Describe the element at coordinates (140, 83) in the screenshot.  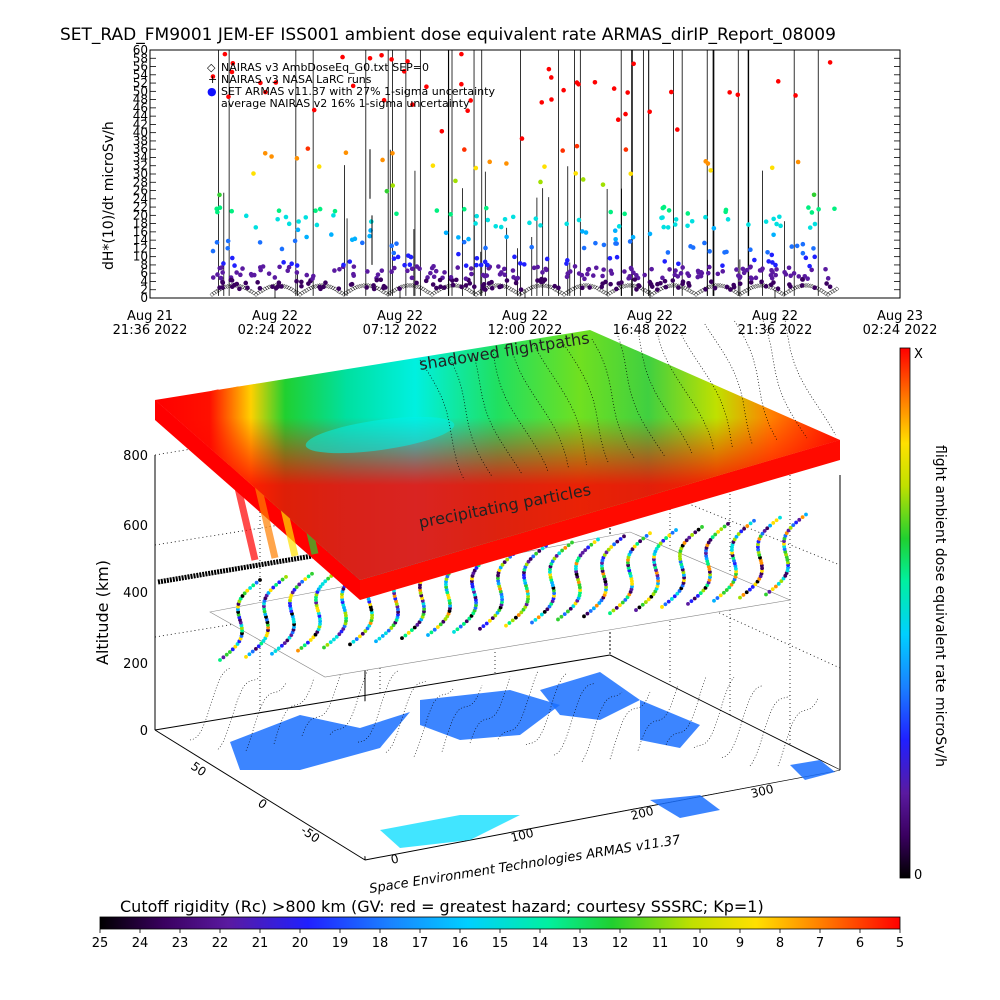
I see `top-y-tick-label: 52` at that location.